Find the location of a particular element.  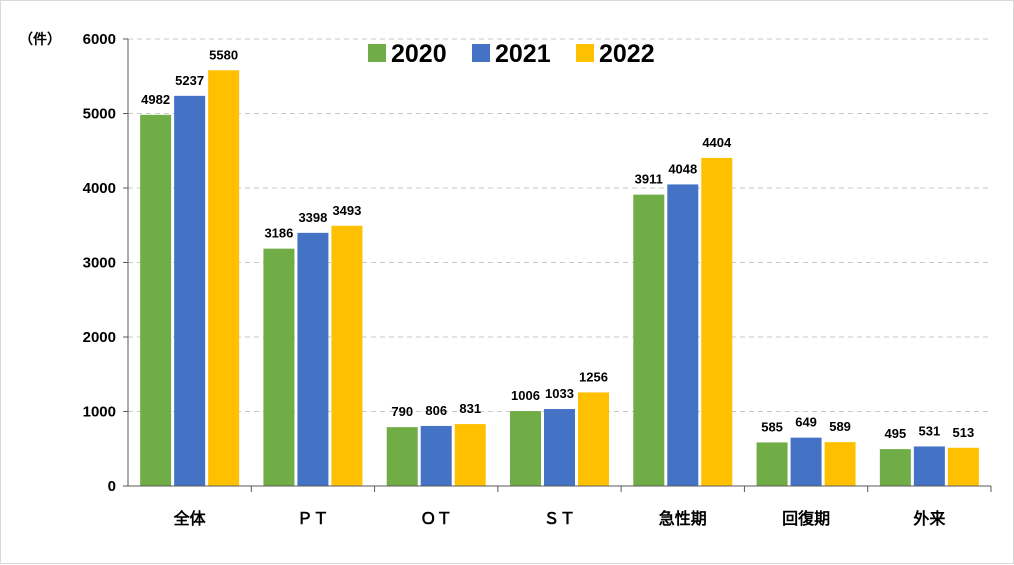

legend-label-2021: 2021 is located at coordinates (523, 54).